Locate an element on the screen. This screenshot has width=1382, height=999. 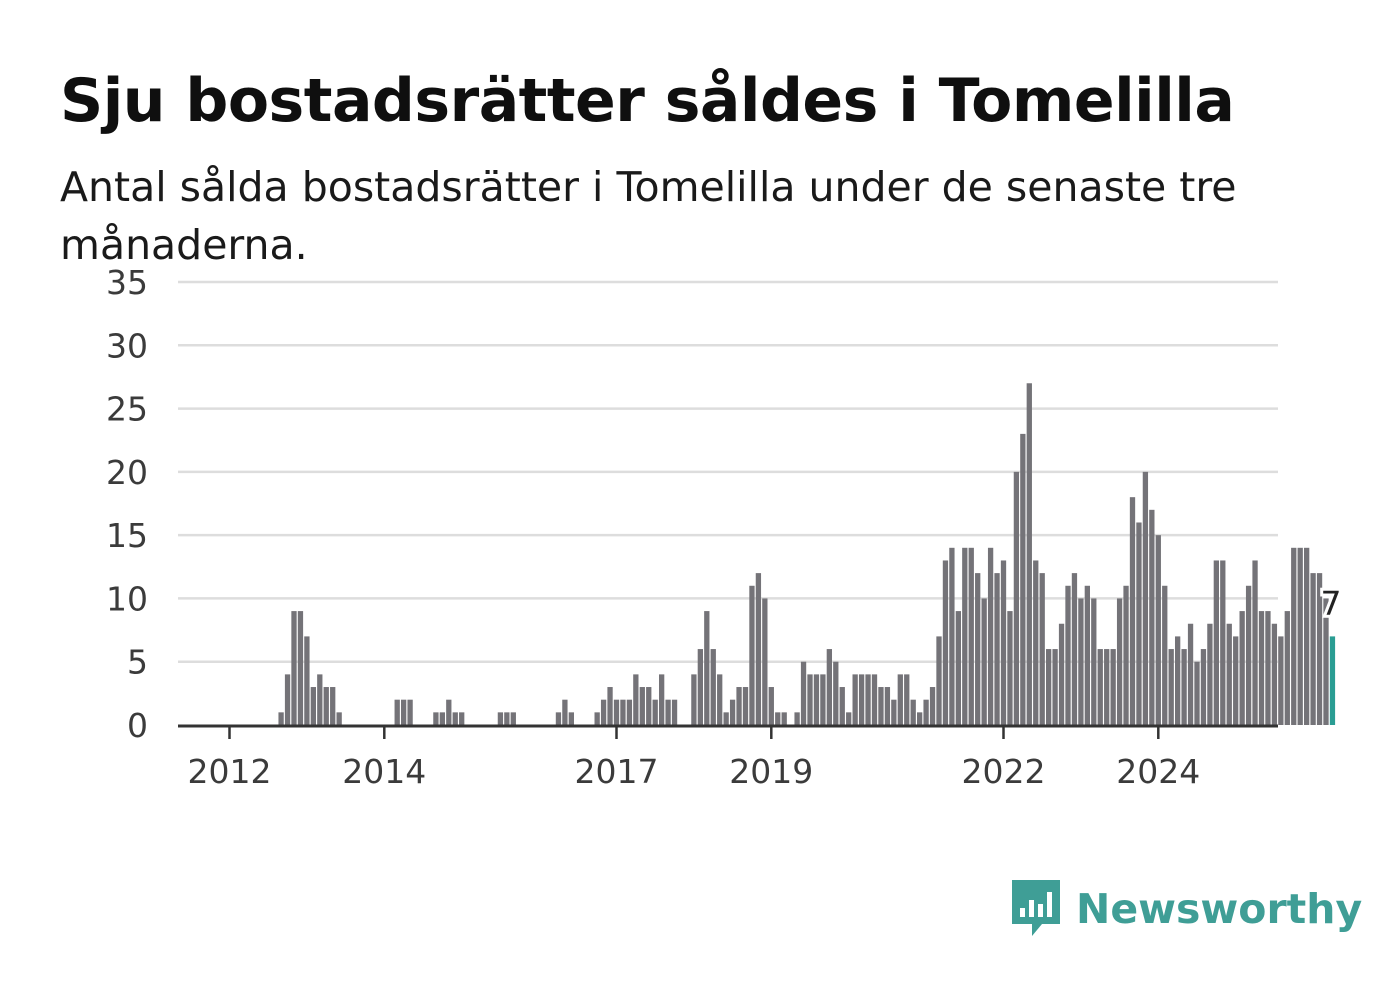
x-tick-label-2024: 2024 is located at coordinates (1158, 771).